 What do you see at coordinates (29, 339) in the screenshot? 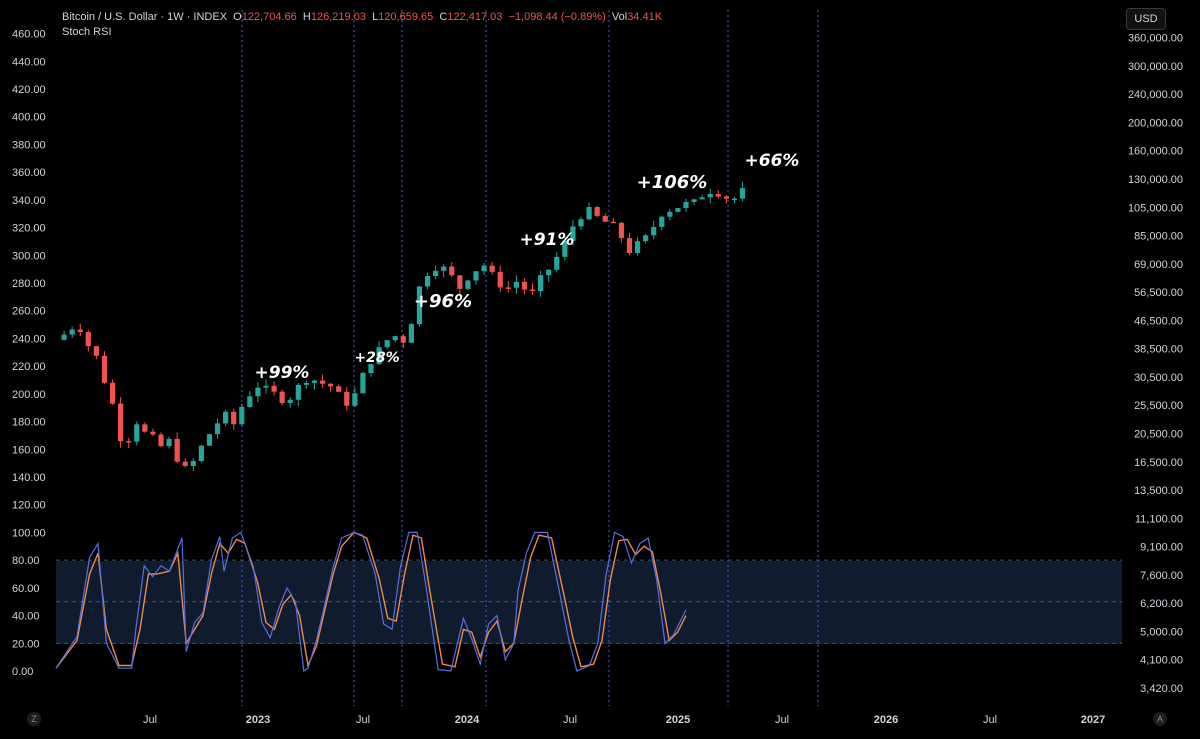
I see `left-axis-tick: 240.00` at bounding box center [29, 339].